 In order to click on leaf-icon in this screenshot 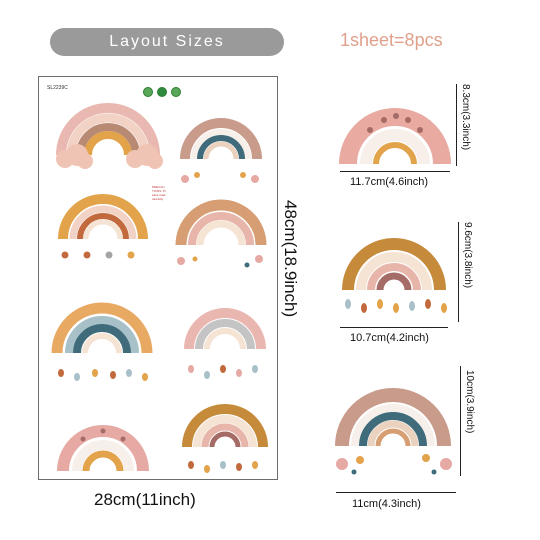, I will do `click(162, 92)`.